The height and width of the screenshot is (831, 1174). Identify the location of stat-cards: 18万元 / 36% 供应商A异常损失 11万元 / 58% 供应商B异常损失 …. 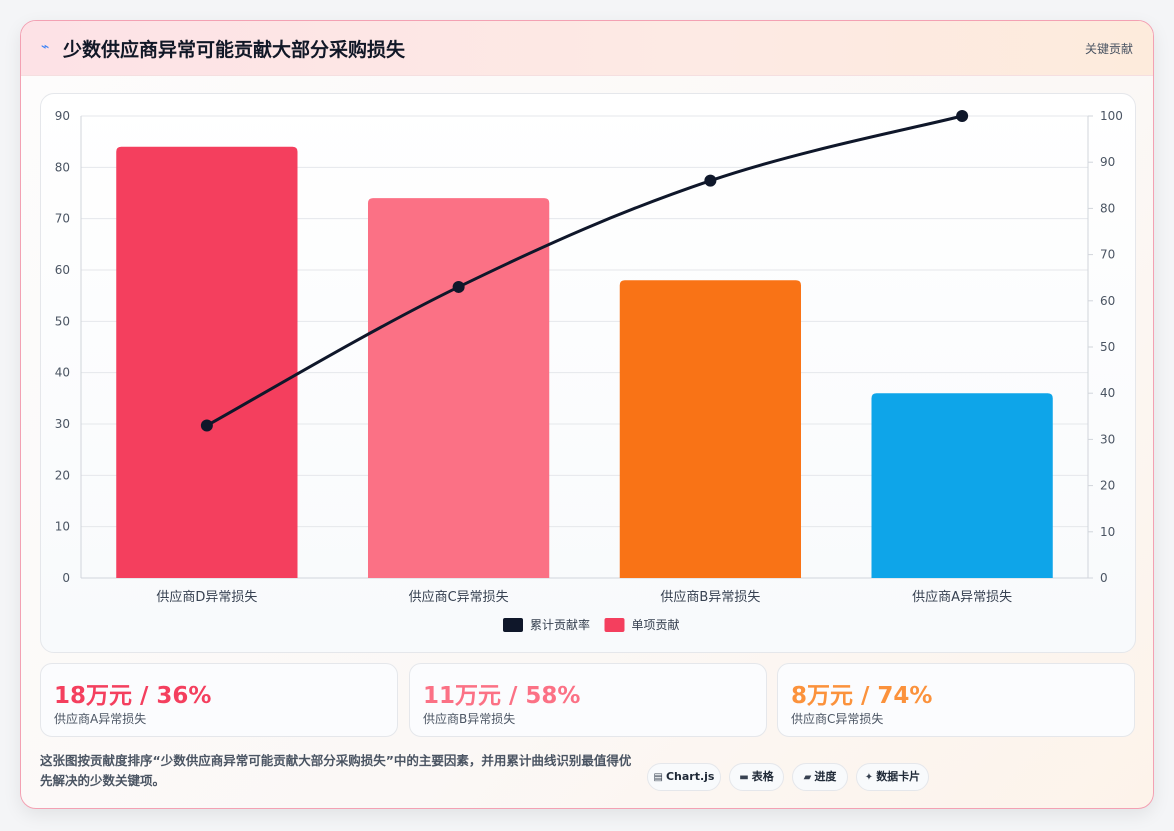
(588, 700).